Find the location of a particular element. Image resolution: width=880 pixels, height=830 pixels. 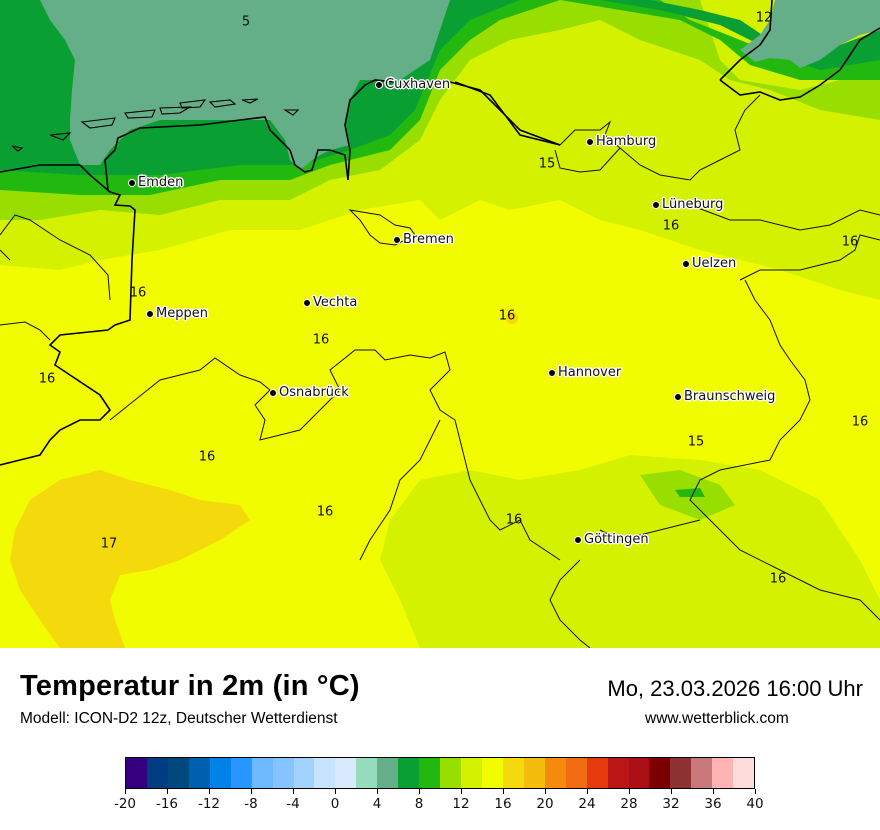

colorbar-tick-label: -20 is located at coordinates (125, 804).